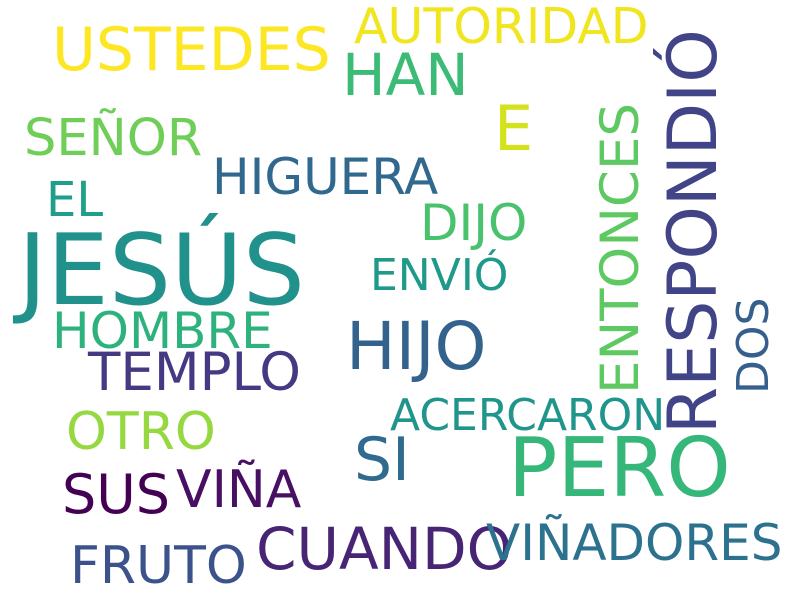  What do you see at coordinates (405, 75) in the screenshot?
I see `word-han: HAN` at bounding box center [405, 75].